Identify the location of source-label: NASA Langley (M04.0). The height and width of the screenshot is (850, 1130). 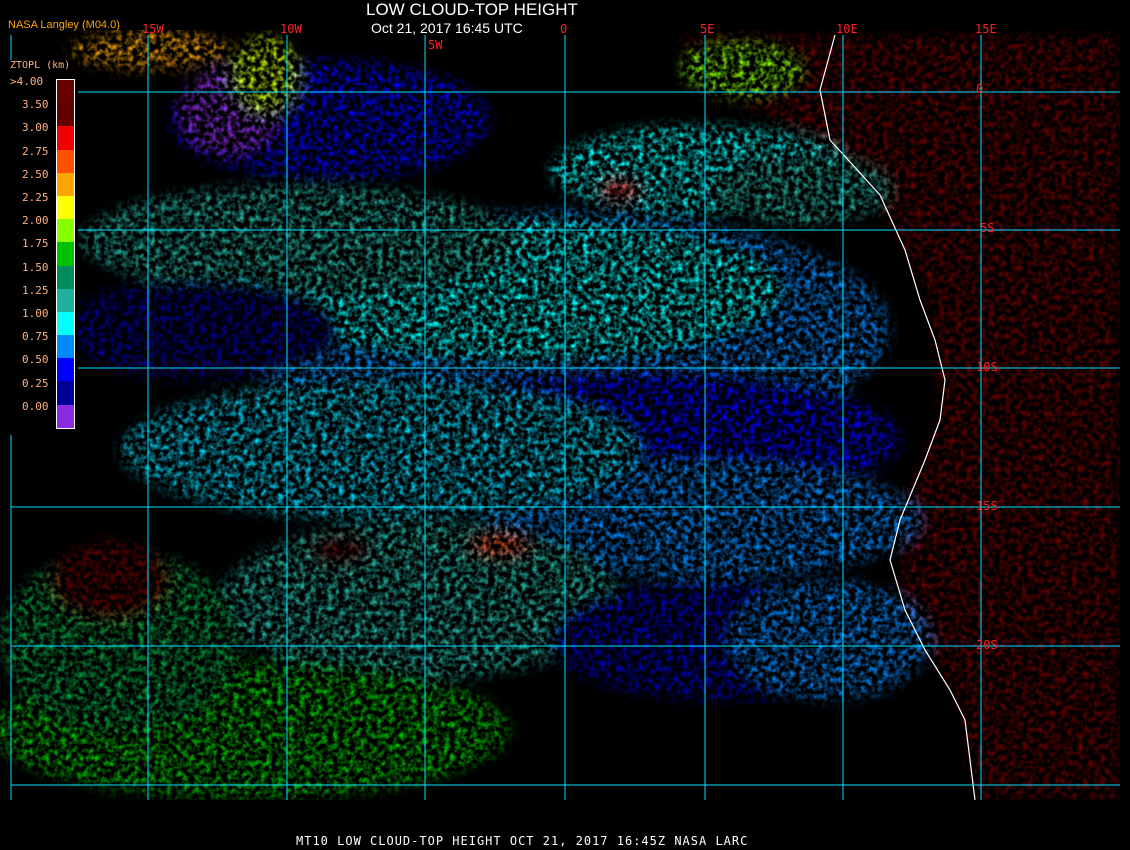
(64, 25).